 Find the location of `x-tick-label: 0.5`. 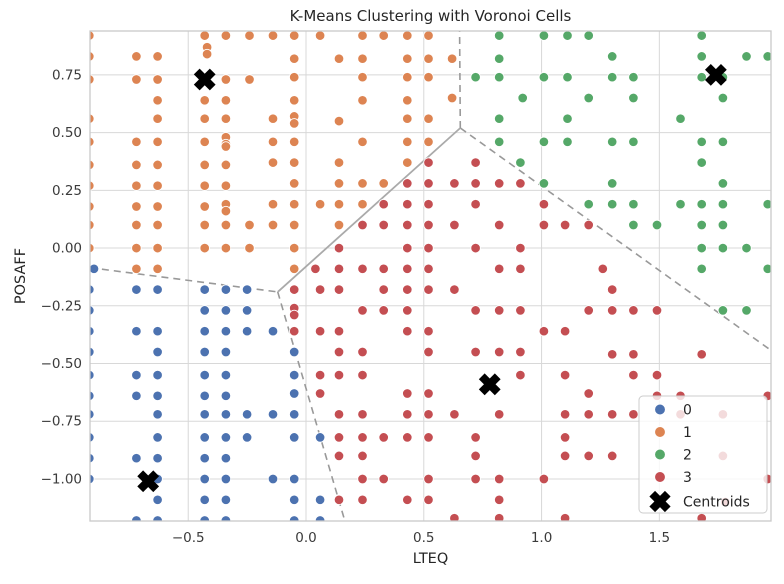

x-tick-label: 0.5 is located at coordinates (423, 538).